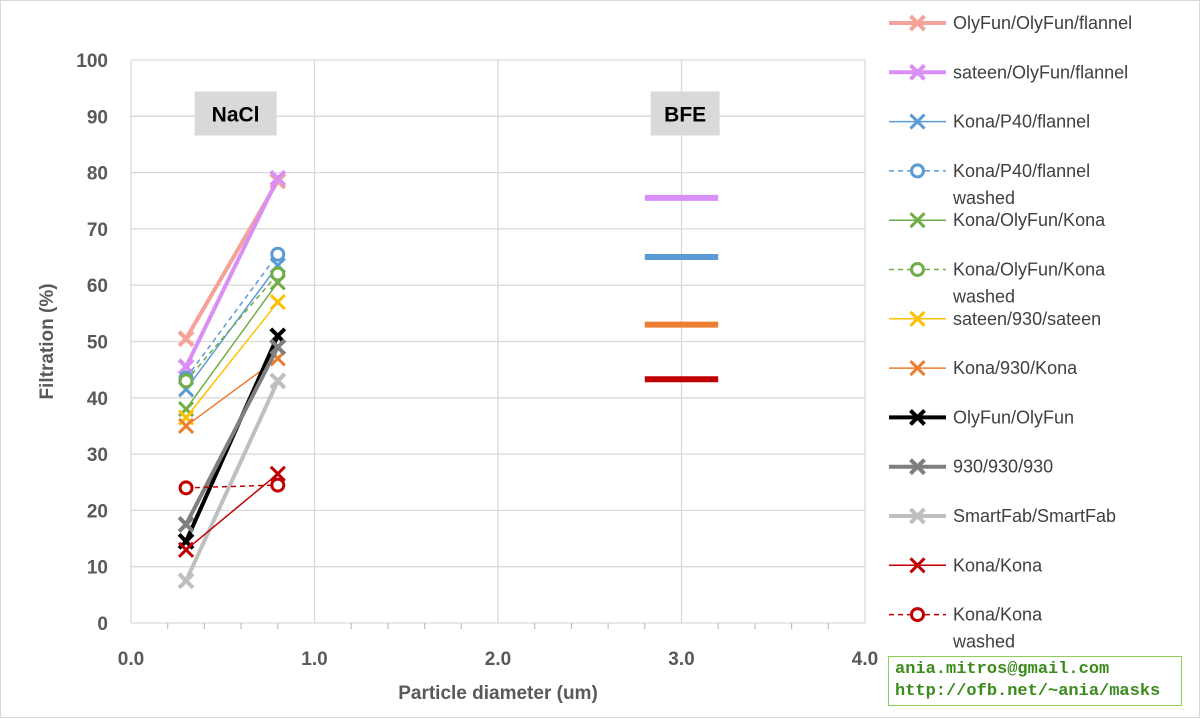 Image resolution: width=1200 pixels, height=719 pixels. I want to click on legend-label: Kona/930/Kona, so click(1015, 368).